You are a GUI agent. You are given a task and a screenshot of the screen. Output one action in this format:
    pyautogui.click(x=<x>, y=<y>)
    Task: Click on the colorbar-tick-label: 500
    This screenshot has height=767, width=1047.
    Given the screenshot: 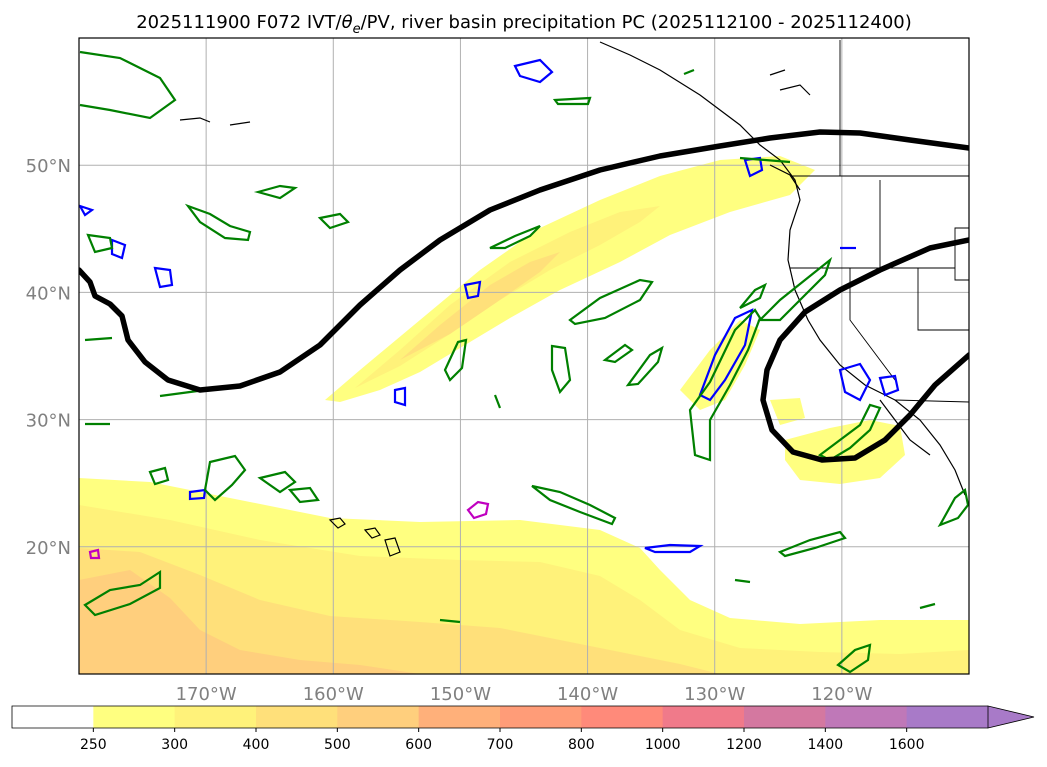 What is the action you would take?
    pyautogui.click(x=337, y=745)
    